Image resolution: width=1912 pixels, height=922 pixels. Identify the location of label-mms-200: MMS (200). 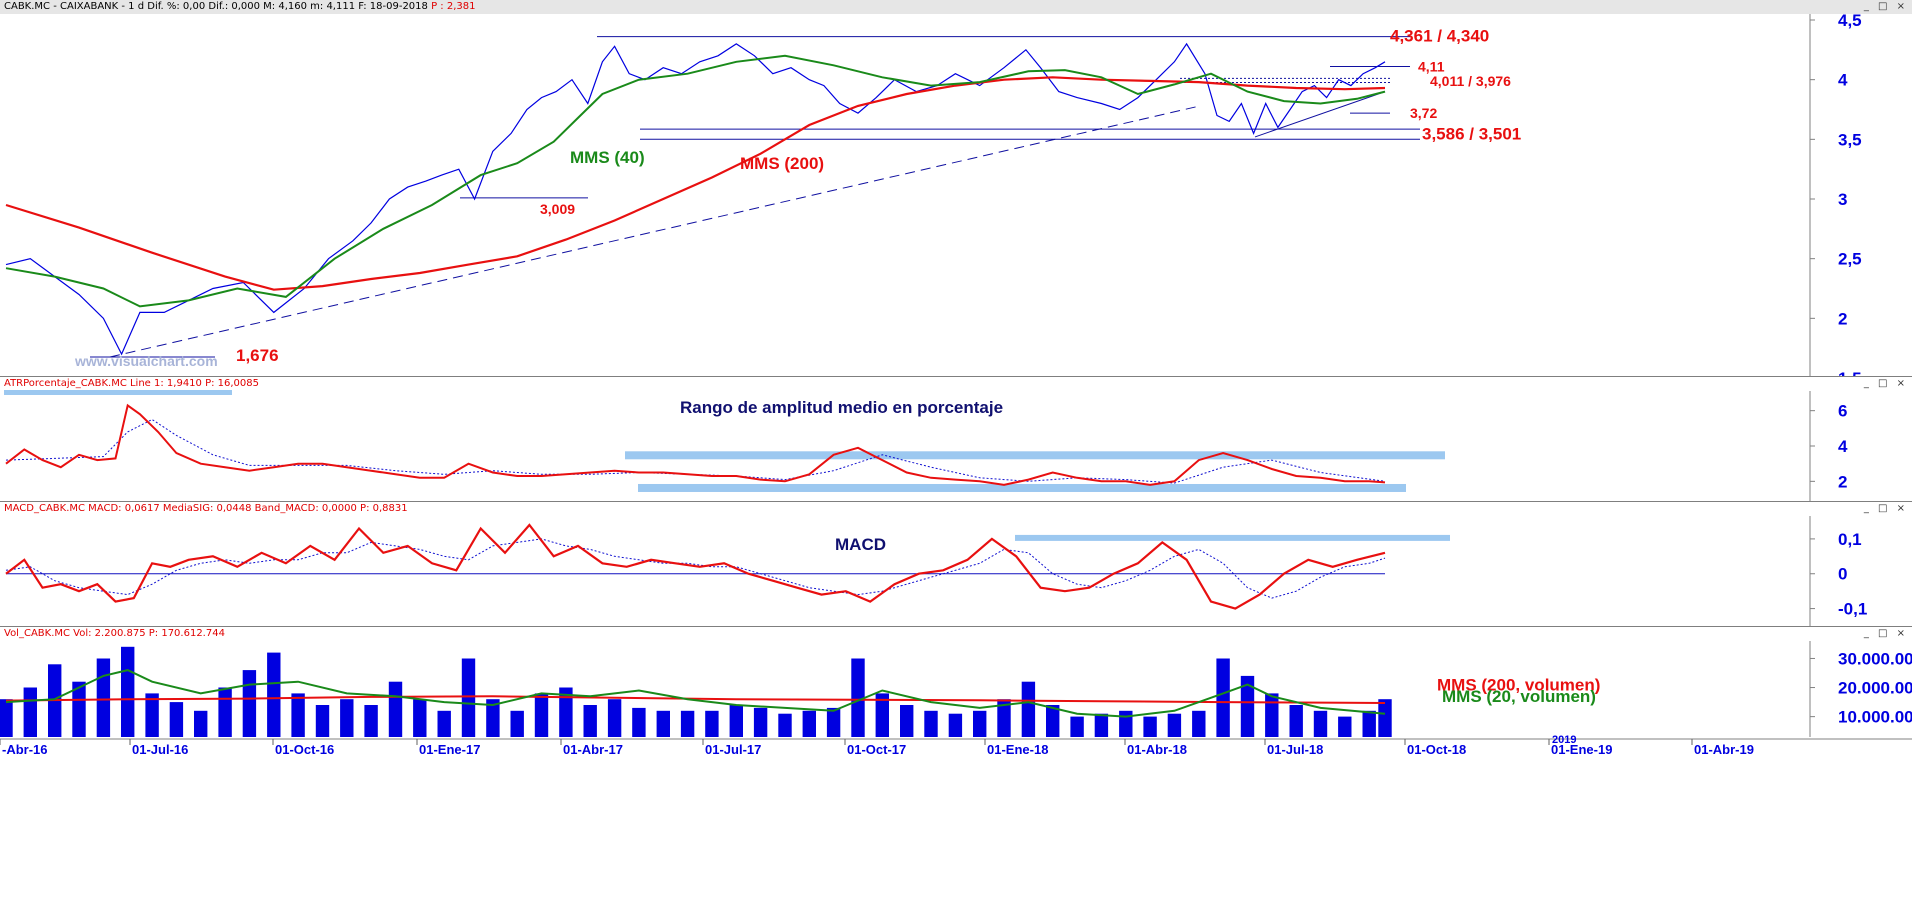
(782, 163).